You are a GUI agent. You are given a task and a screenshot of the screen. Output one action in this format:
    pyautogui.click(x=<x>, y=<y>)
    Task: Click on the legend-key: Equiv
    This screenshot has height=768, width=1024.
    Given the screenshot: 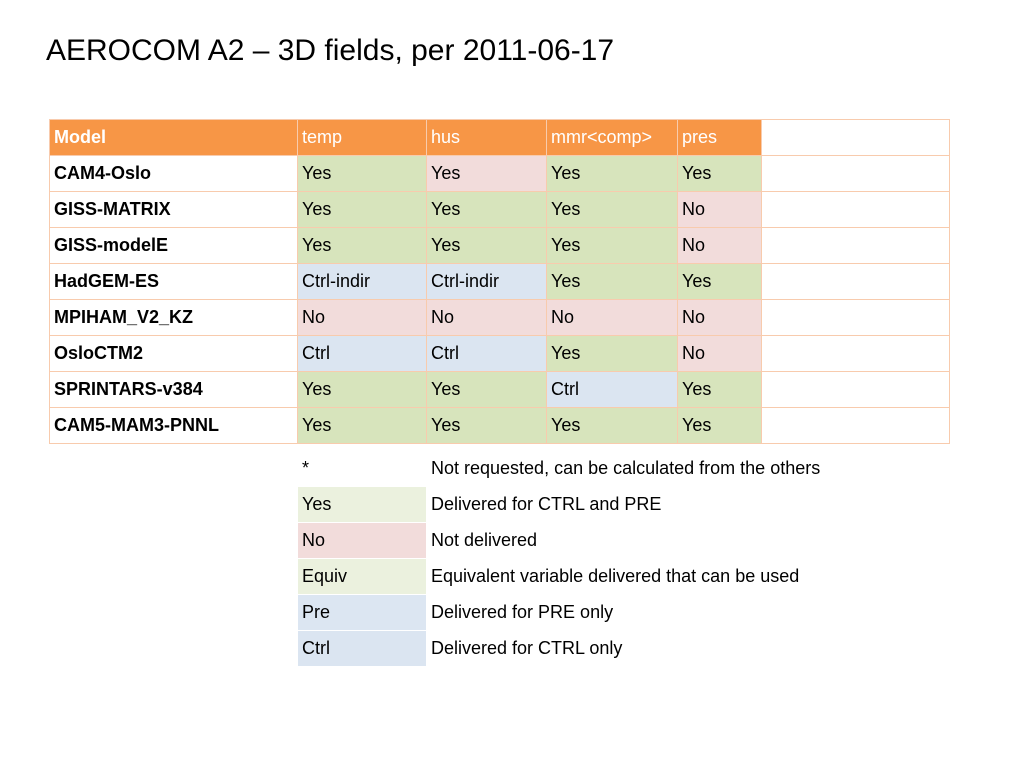 What is the action you would take?
    pyautogui.click(x=362, y=576)
    